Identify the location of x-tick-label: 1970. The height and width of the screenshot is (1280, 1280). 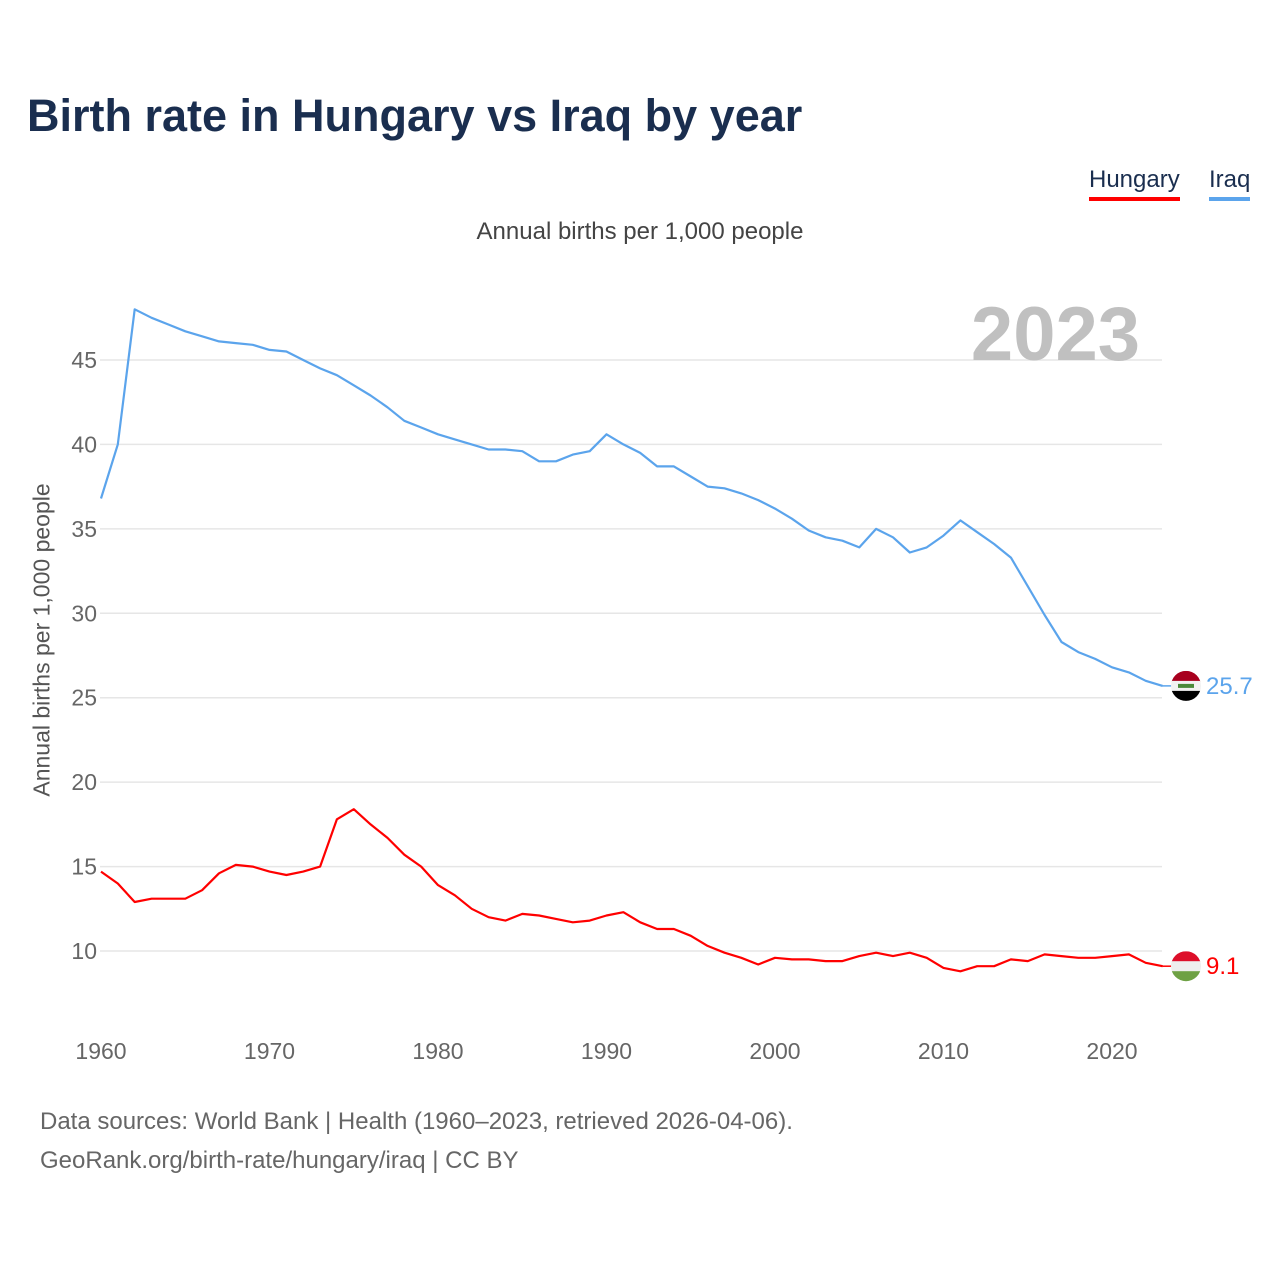
(269, 1051).